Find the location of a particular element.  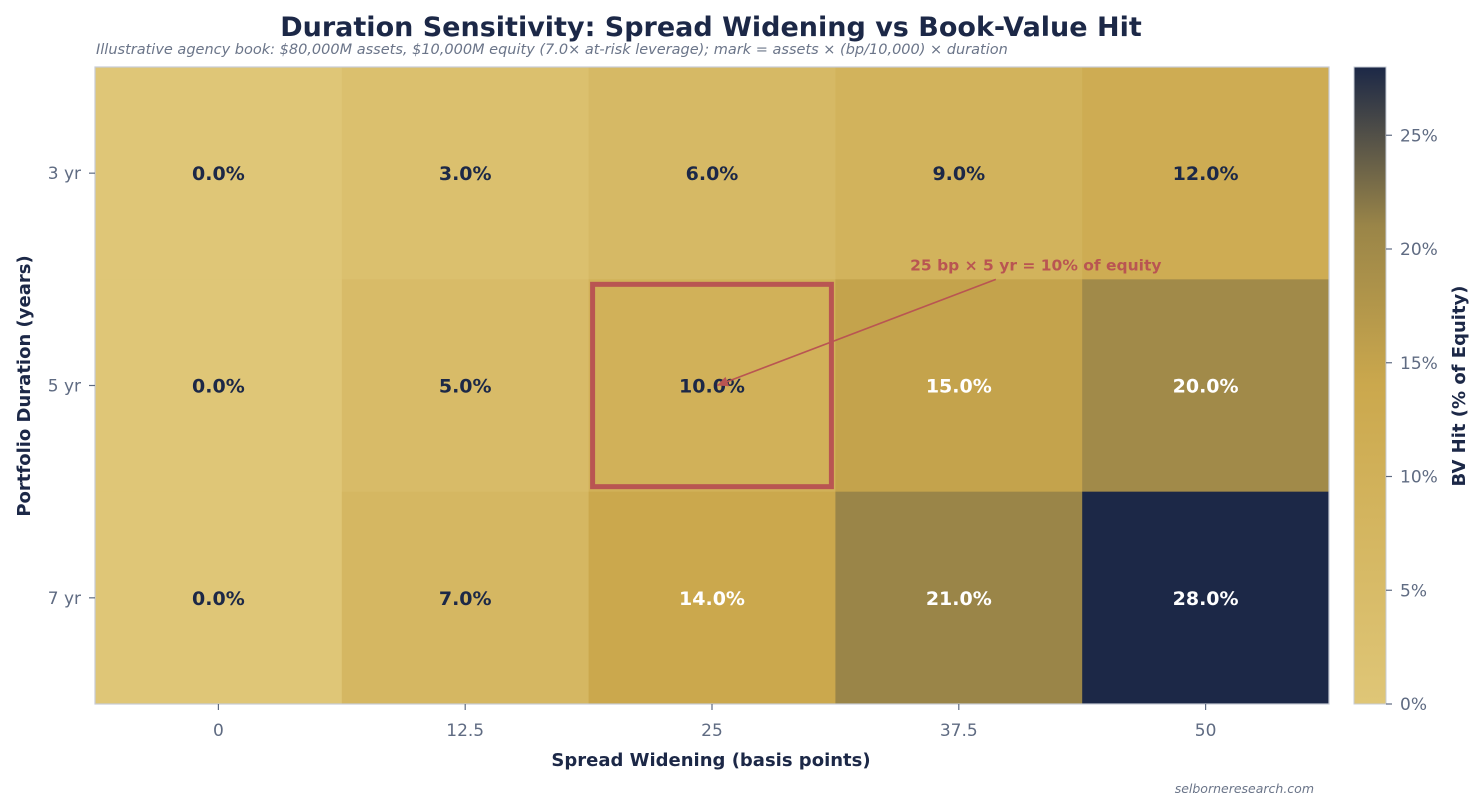

annotation-text: 25 bp × 5 yr = 10% of equity is located at coordinates (1035, 265).